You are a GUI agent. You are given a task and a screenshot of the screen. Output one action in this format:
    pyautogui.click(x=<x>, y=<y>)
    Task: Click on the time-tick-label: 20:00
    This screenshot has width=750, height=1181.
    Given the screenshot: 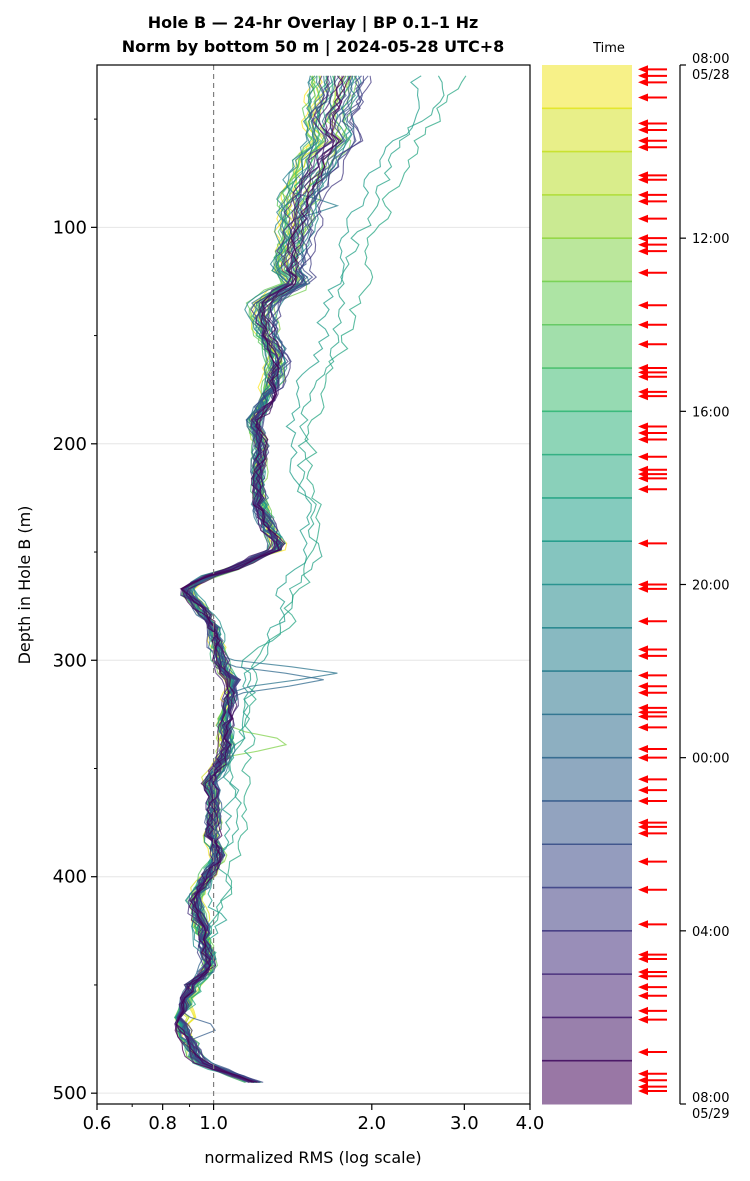 What is the action you would take?
    pyautogui.click(x=710, y=586)
    